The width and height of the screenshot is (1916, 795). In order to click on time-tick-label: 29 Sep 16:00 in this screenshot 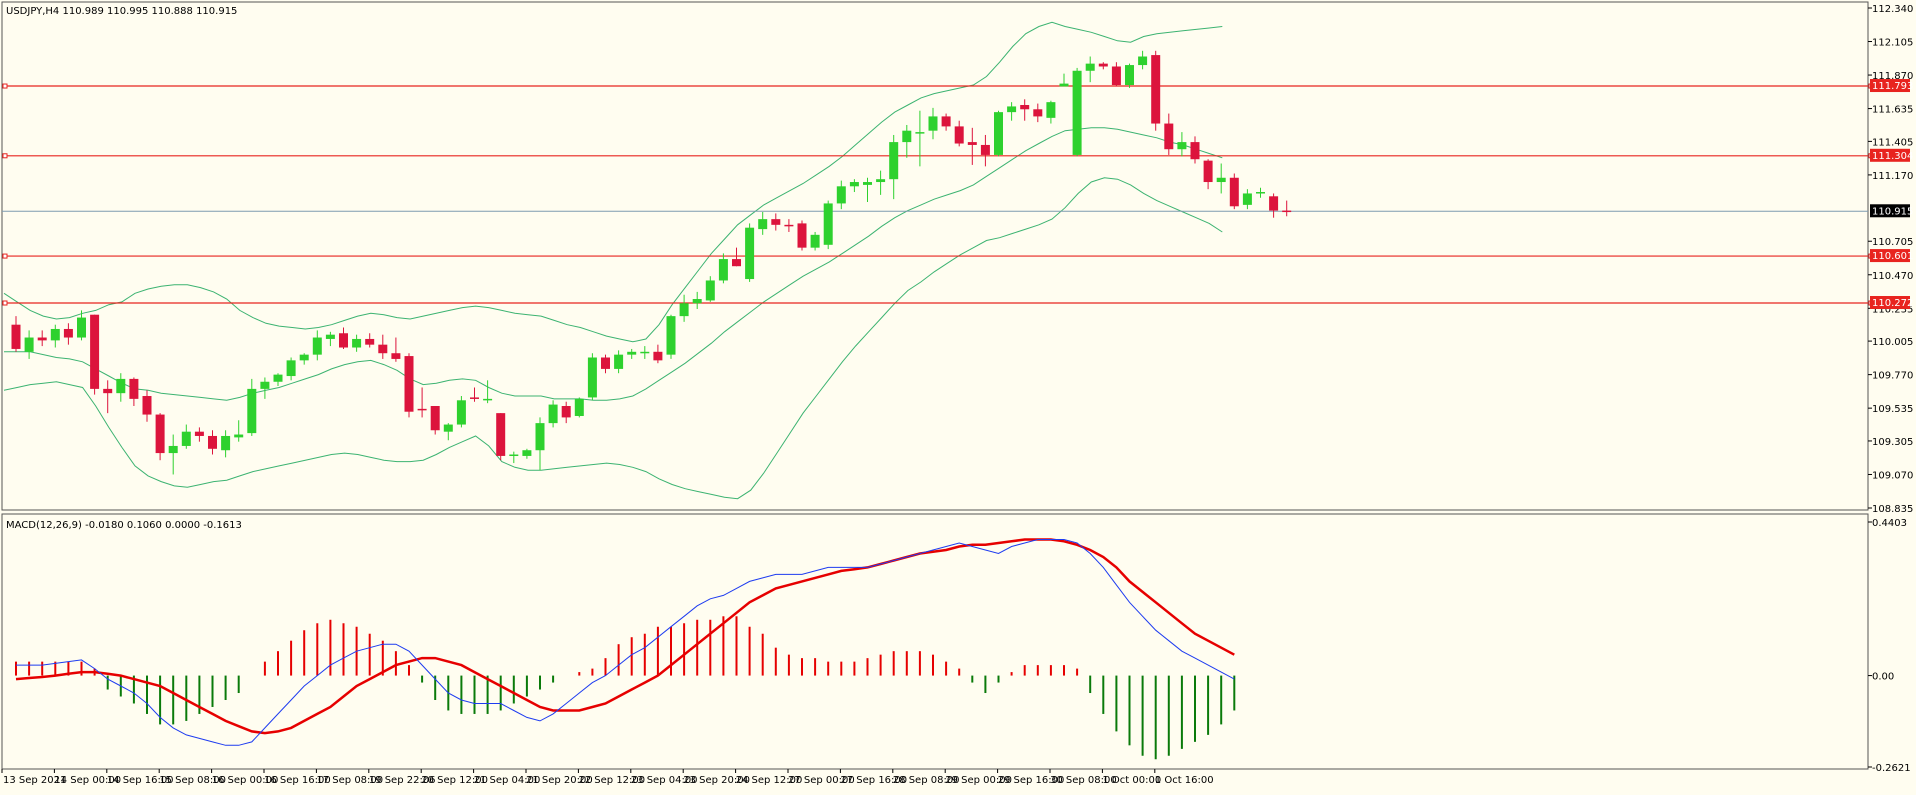, I will do `click(1031, 780)`.